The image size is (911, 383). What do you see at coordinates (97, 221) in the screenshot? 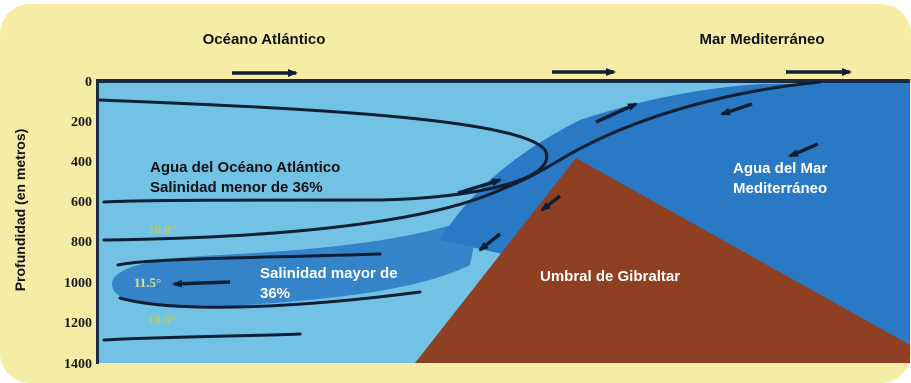
I see `depth-axis-line` at bounding box center [97, 221].